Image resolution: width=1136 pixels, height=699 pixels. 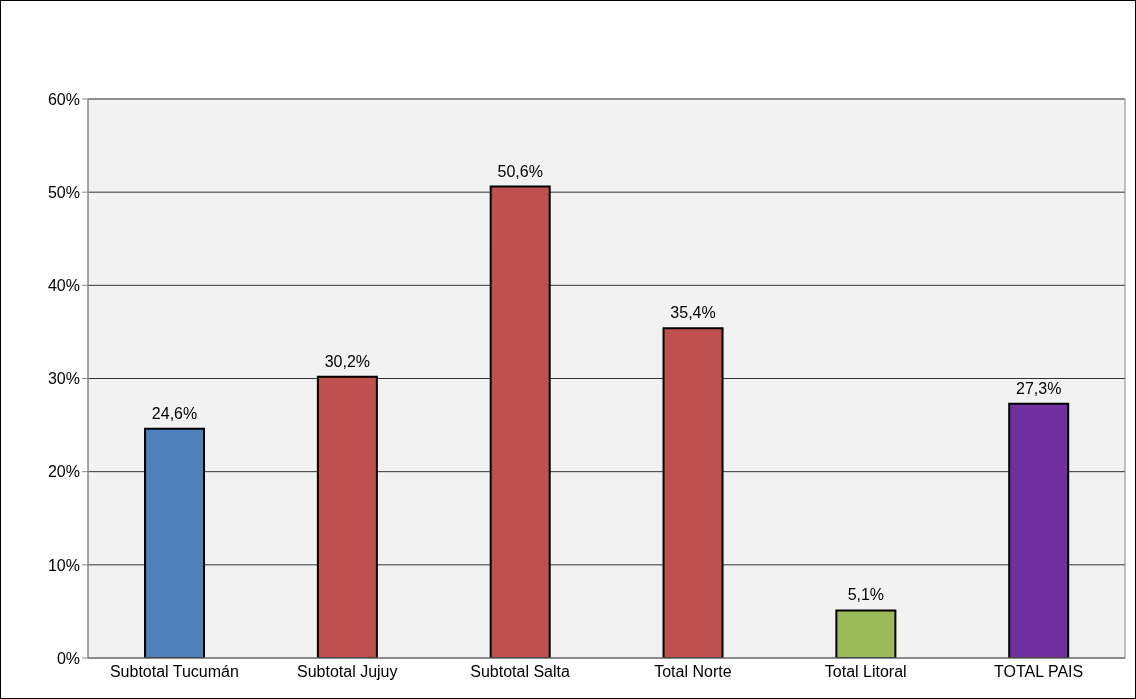 I want to click on data-label: 27,3%, so click(x=1039, y=388).